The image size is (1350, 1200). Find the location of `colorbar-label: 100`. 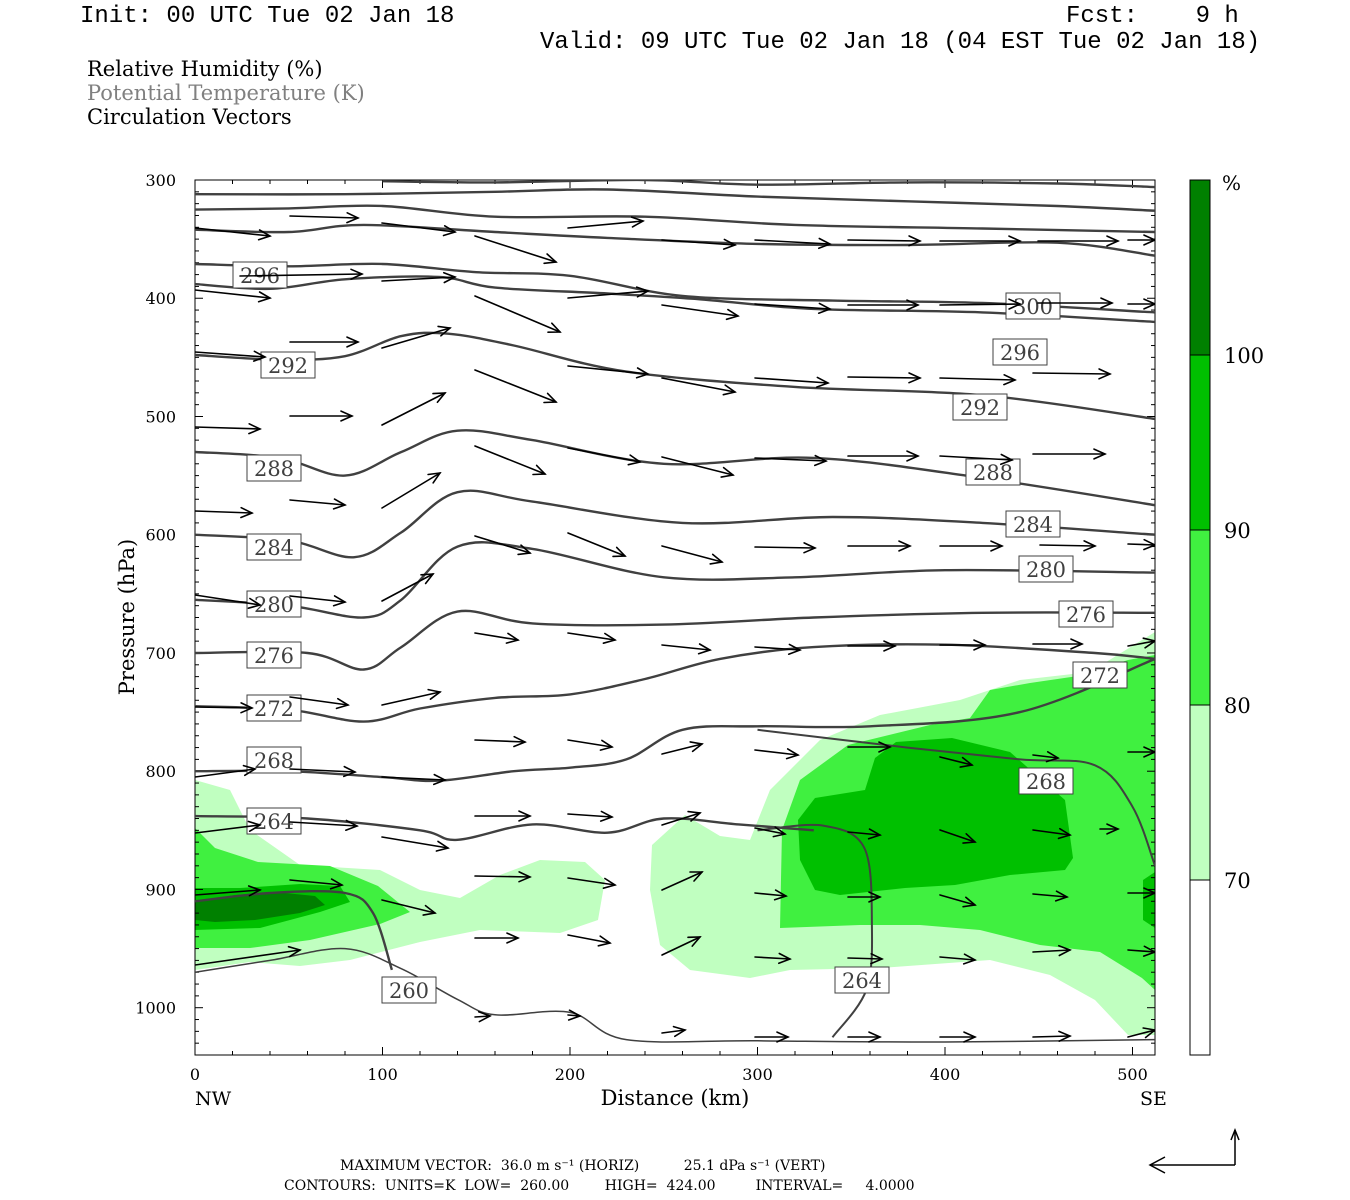

colorbar-label: 100 is located at coordinates (1244, 356).